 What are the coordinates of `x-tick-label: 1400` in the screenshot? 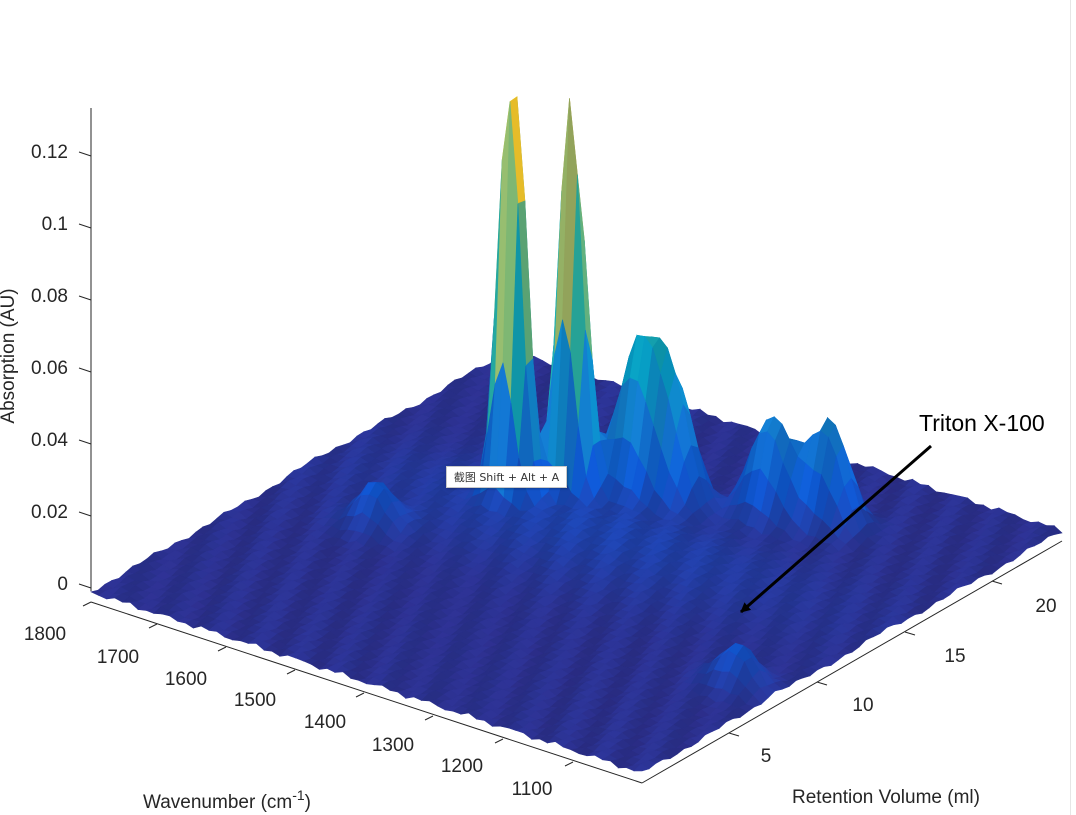 It's located at (325, 722).